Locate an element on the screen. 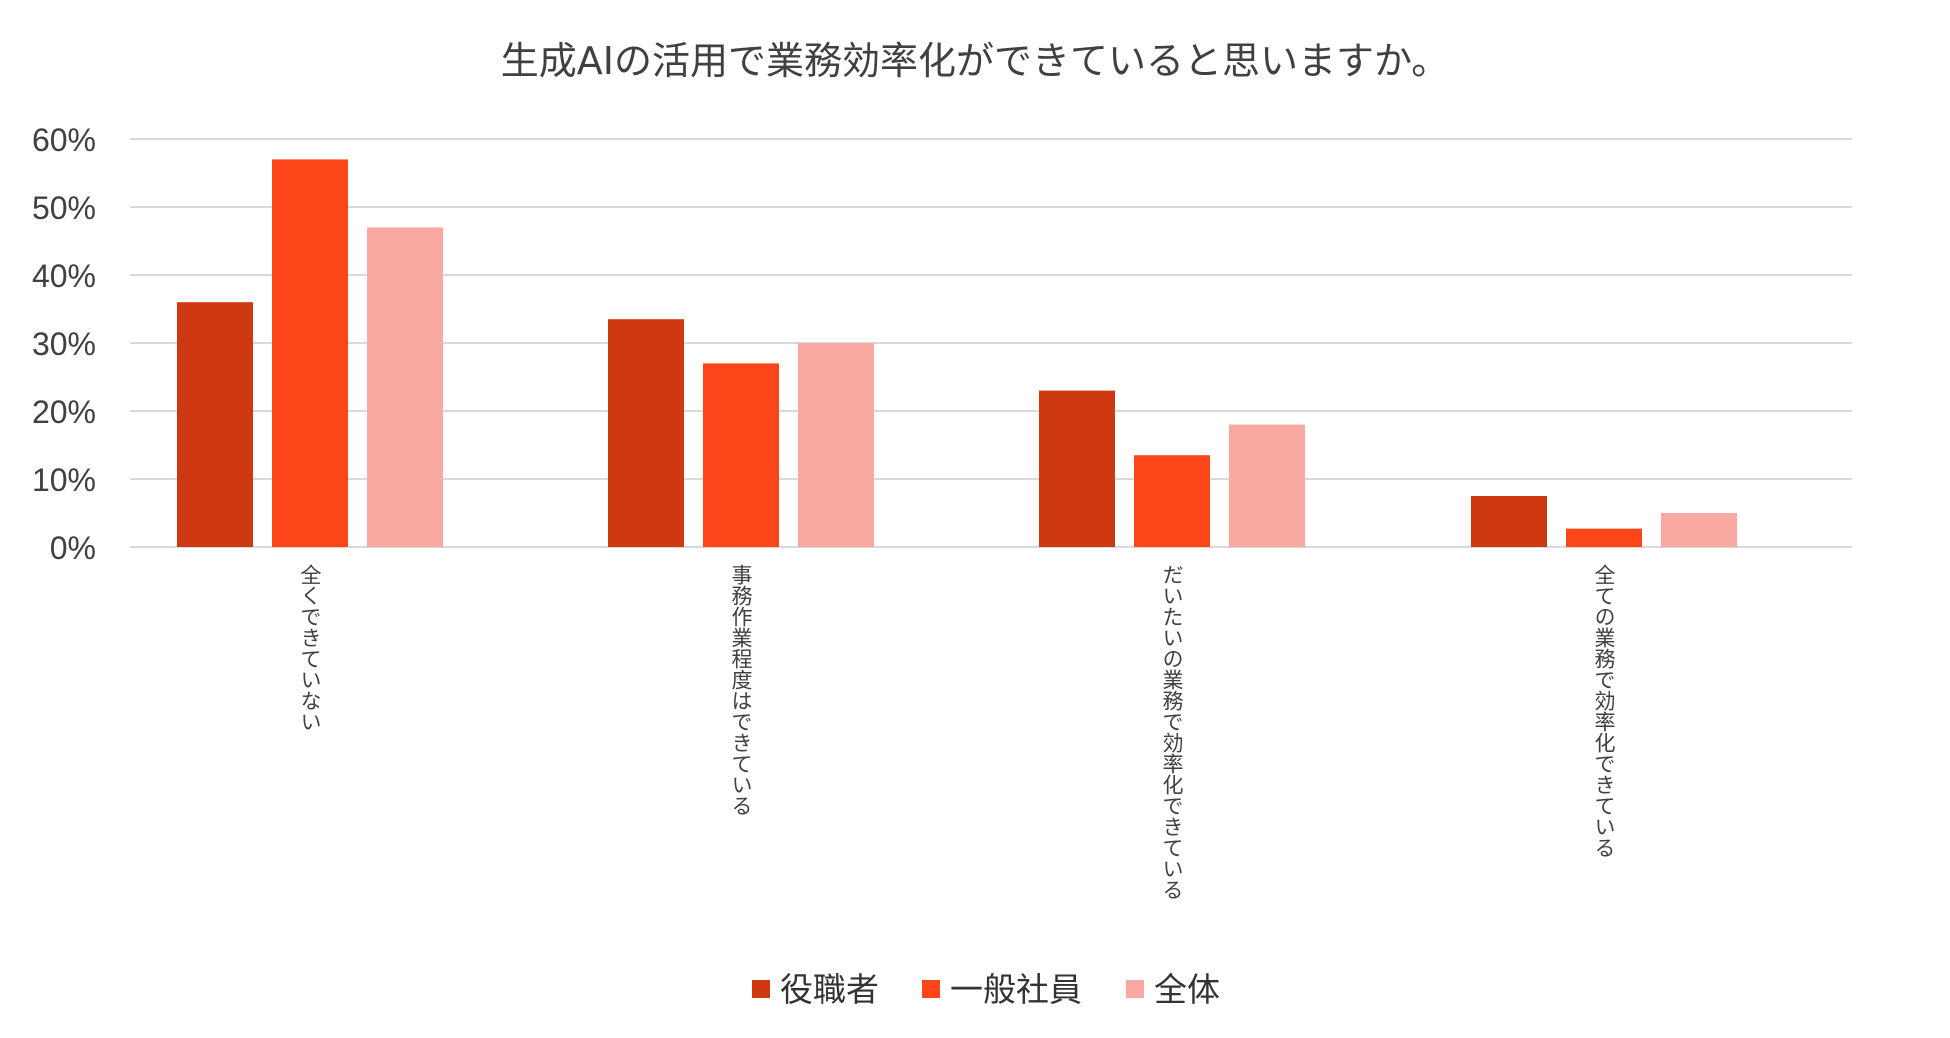 This screenshot has height=1038, width=1950. category-label: 全くできていない is located at coordinates (310, 648).